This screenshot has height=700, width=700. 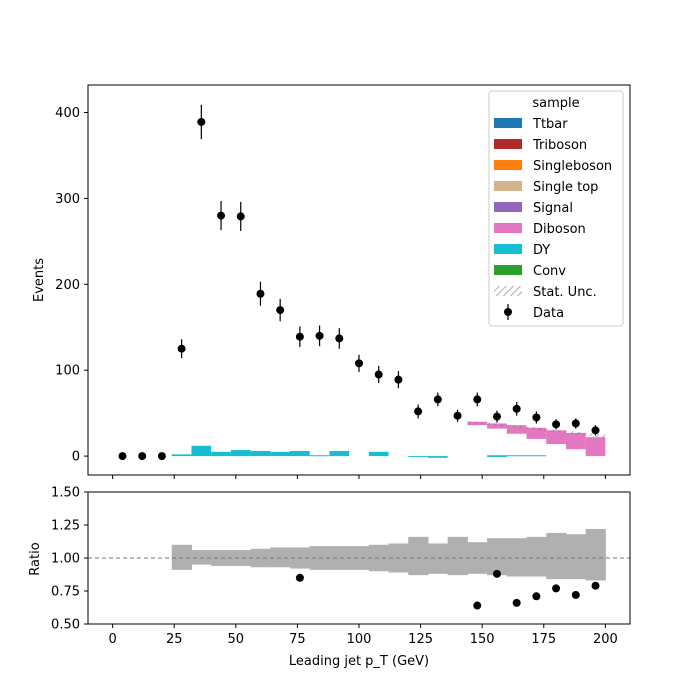 I want to click on ratio-x-tick-label: 150, so click(x=482, y=639).